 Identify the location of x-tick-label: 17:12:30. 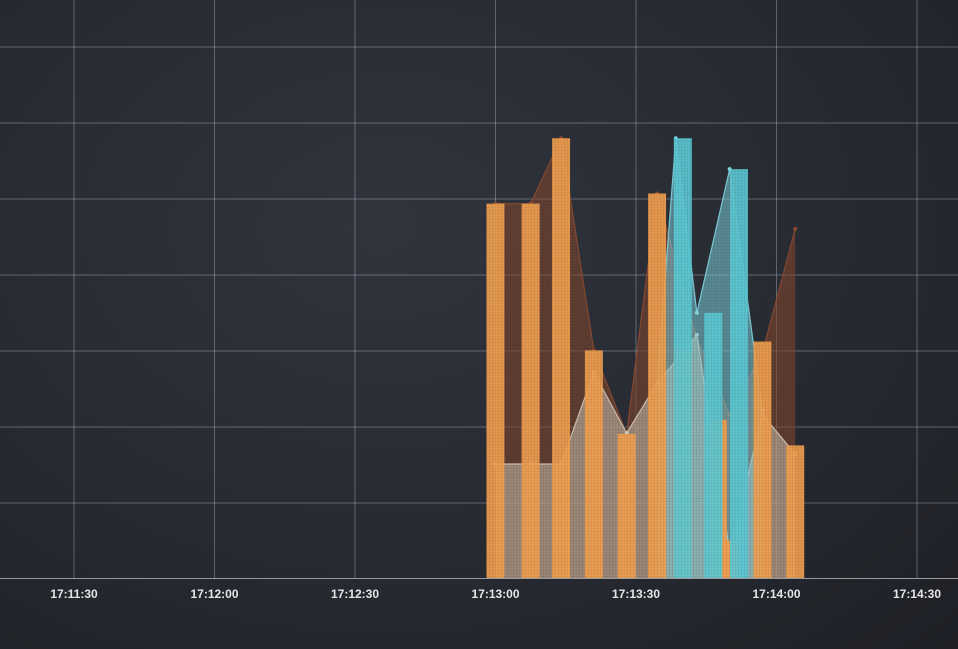
(355, 594).